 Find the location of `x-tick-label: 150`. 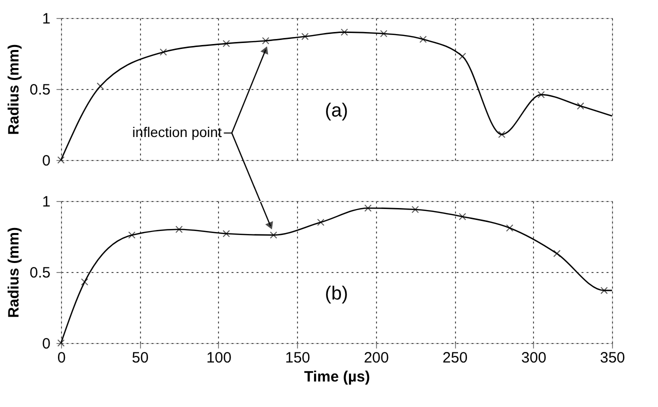

x-tick-label: 150 is located at coordinates (297, 358).